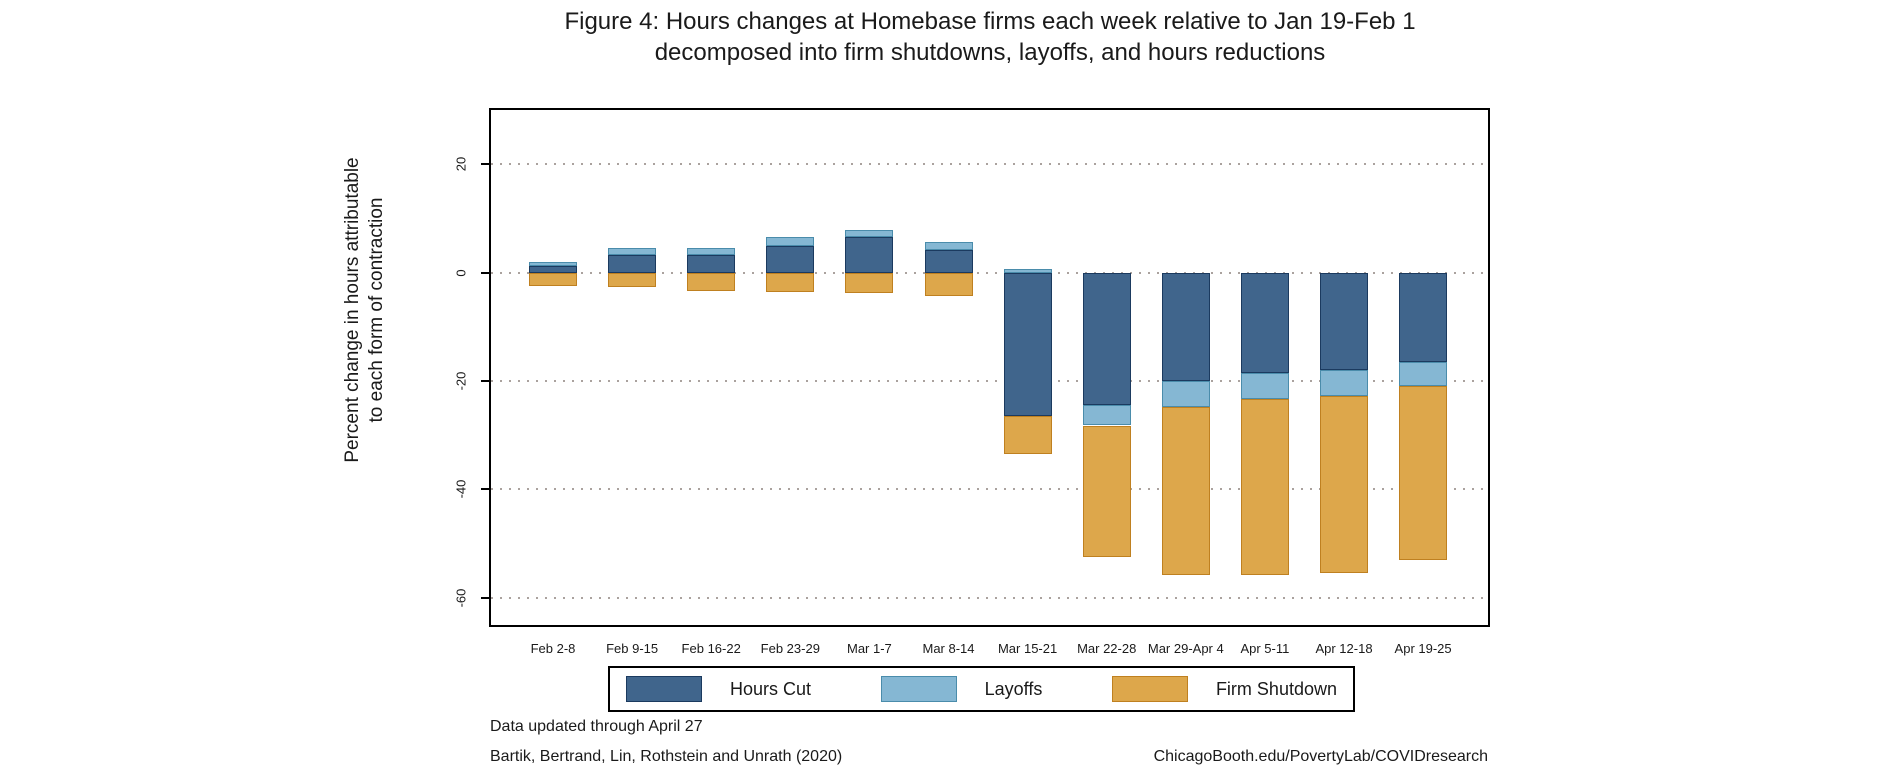 The width and height of the screenshot is (1880, 783). Describe the element at coordinates (918, 689) in the screenshot. I see `legend-swatch-layoffs` at that location.